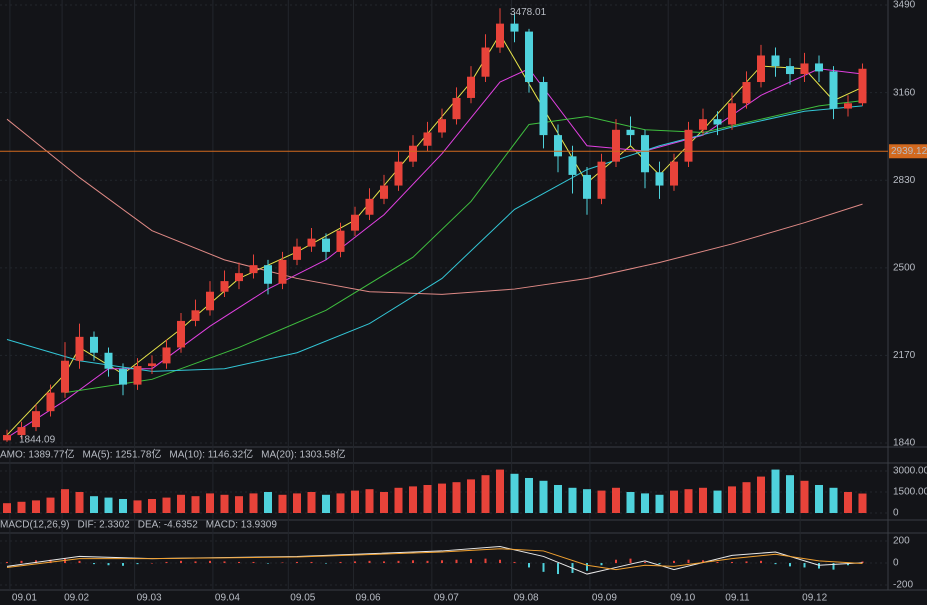 This screenshot has height=605, width=927. What do you see at coordinates (910, 470) in the screenshot?
I see `y-tick-label: 3000.00亿` at bounding box center [910, 470].